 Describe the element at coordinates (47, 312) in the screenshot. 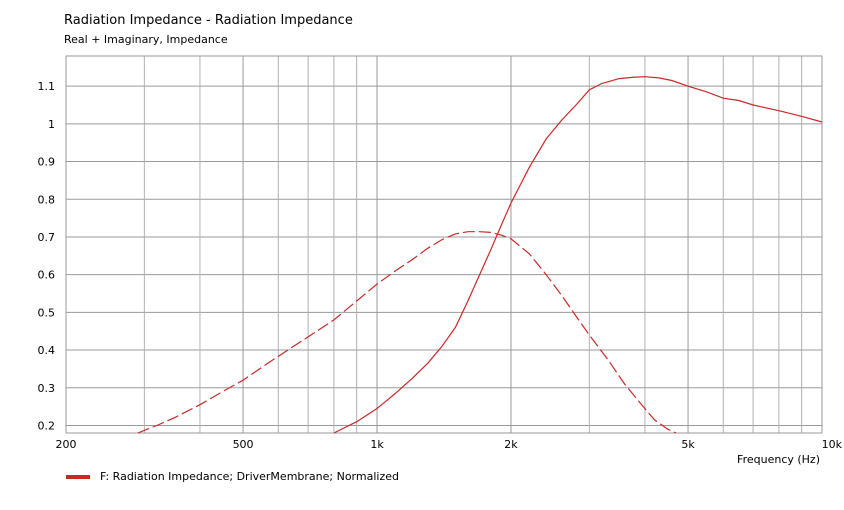

I see `y-tick-label: 0.5` at that location.